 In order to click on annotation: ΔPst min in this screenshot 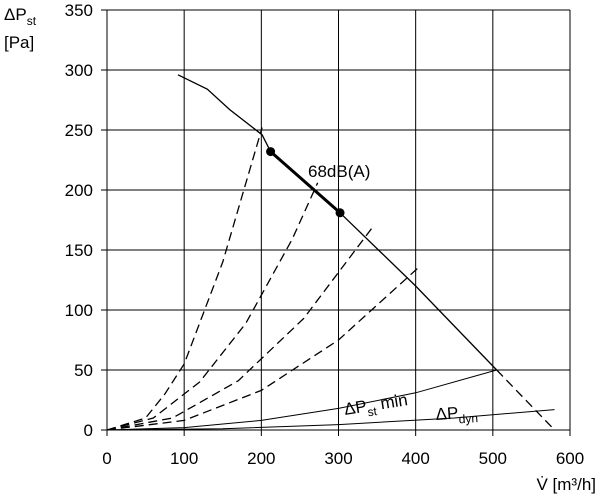, I will do `click(376, 406)`.